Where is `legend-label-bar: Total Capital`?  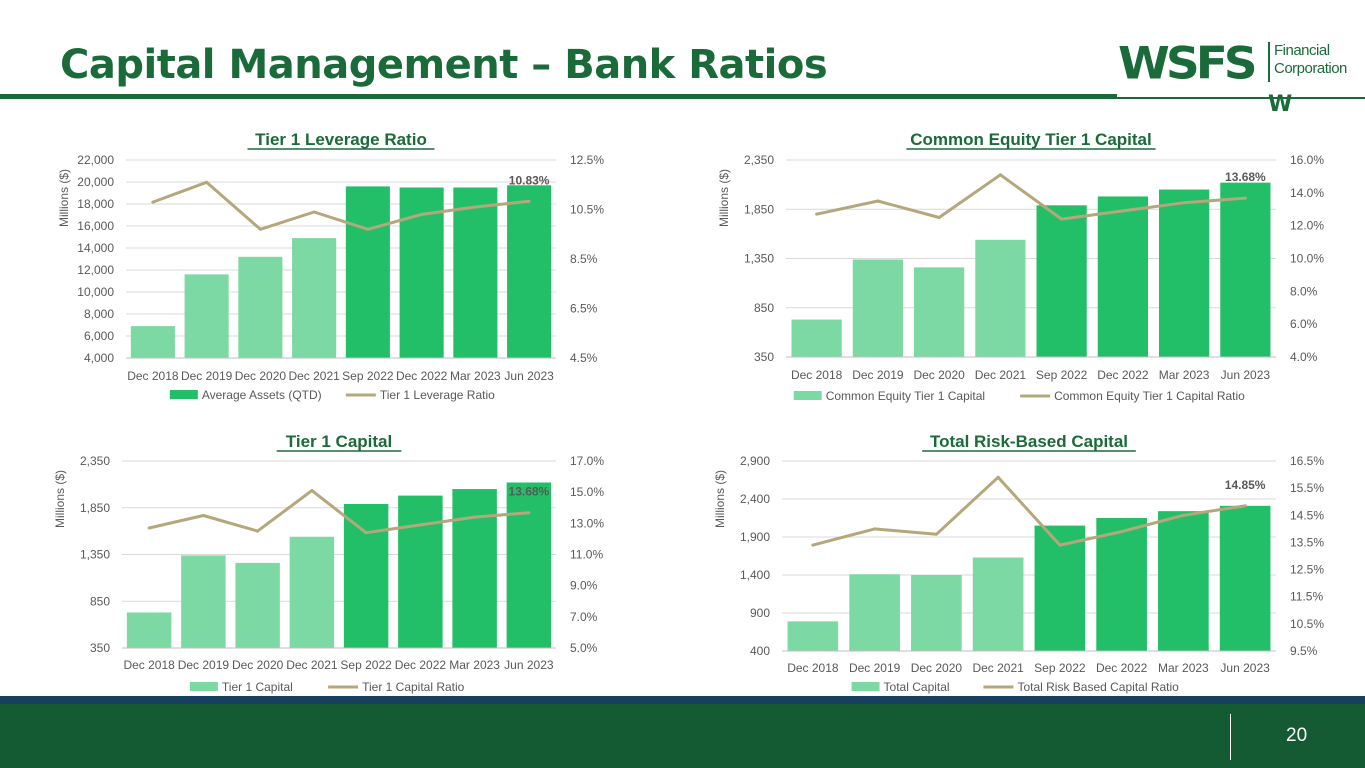
legend-label-bar: Total Capital is located at coordinates (917, 687).